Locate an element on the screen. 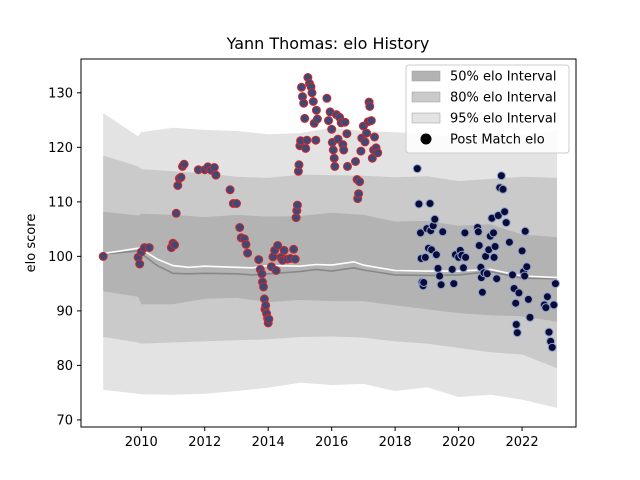 The height and width of the screenshot is (480, 640). x-tick-label: 2020 is located at coordinates (458, 442).